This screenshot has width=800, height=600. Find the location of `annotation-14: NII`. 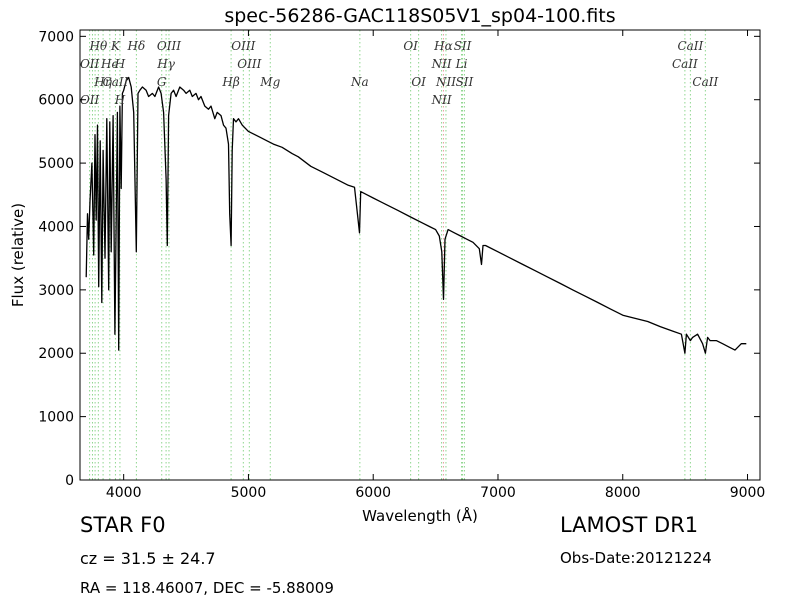

annotation-14: NII is located at coordinates (441, 64).